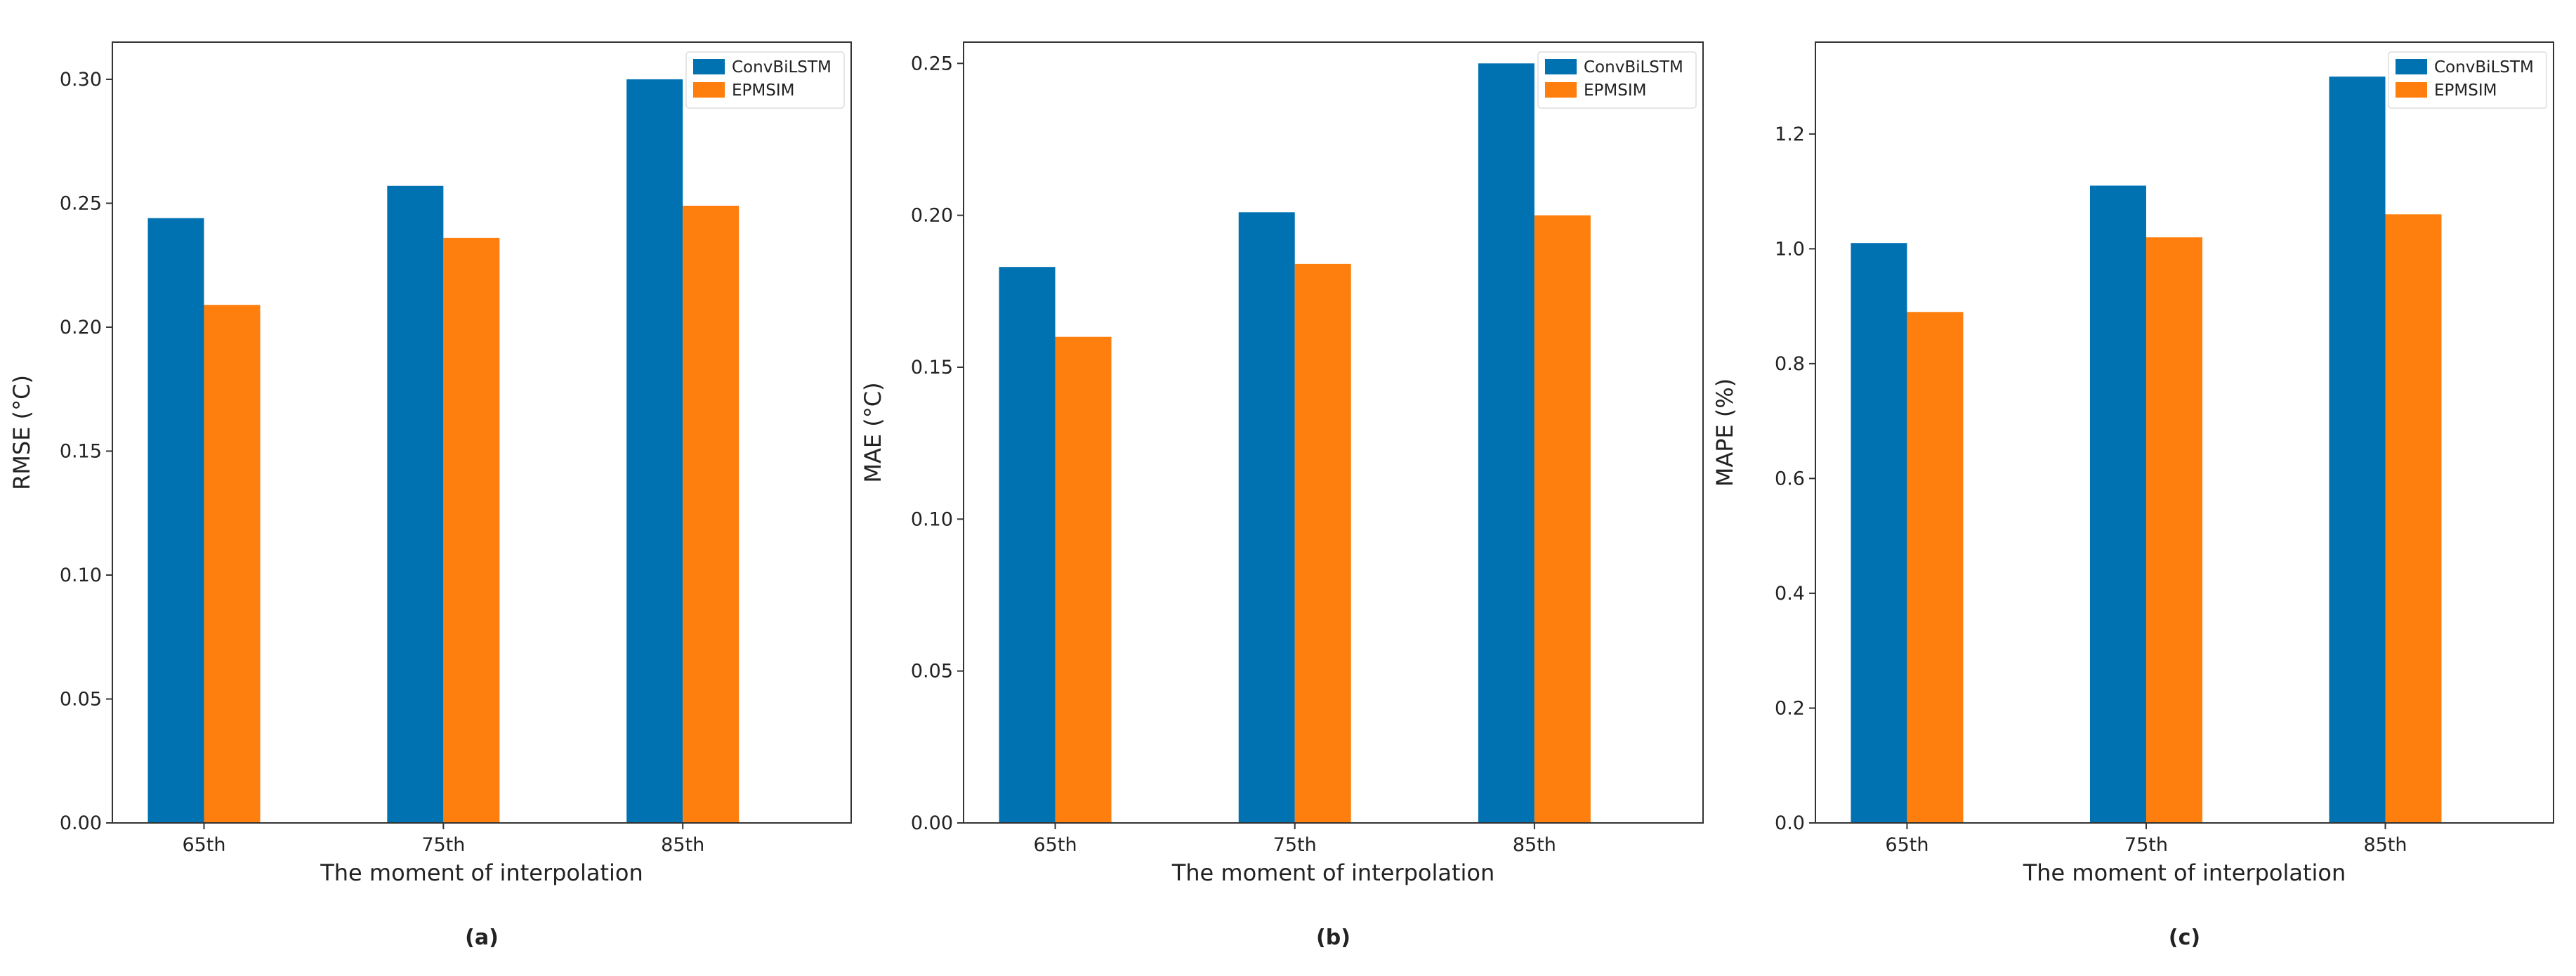 The width and height of the screenshot is (2576, 976). What do you see at coordinates (482, 938) in the screenshot?
I see `panel-label-1: (a)` at bounding box center [482, 938].